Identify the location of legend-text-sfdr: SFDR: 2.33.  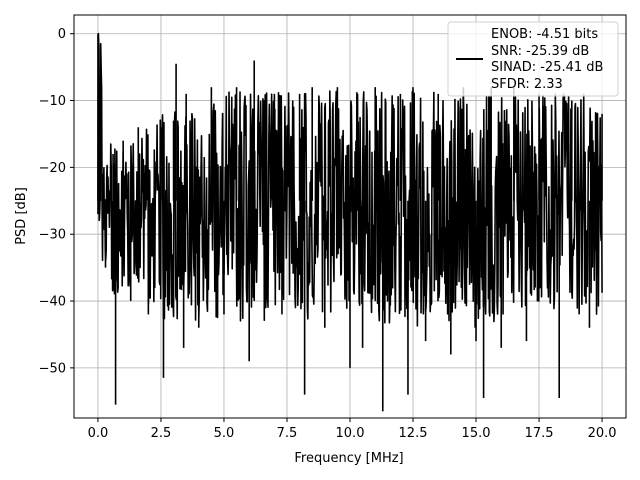
(527, 84).